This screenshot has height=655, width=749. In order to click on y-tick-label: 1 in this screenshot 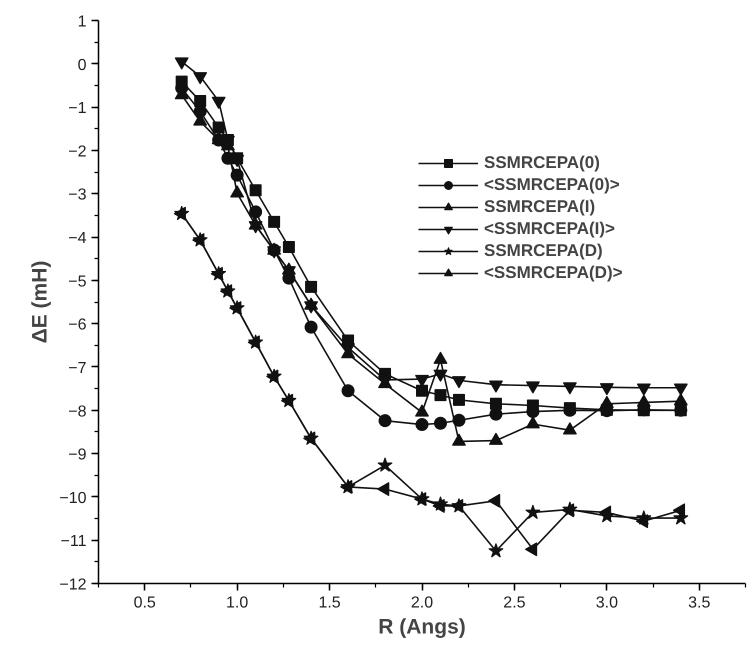, I will do `click(82, 22)`.